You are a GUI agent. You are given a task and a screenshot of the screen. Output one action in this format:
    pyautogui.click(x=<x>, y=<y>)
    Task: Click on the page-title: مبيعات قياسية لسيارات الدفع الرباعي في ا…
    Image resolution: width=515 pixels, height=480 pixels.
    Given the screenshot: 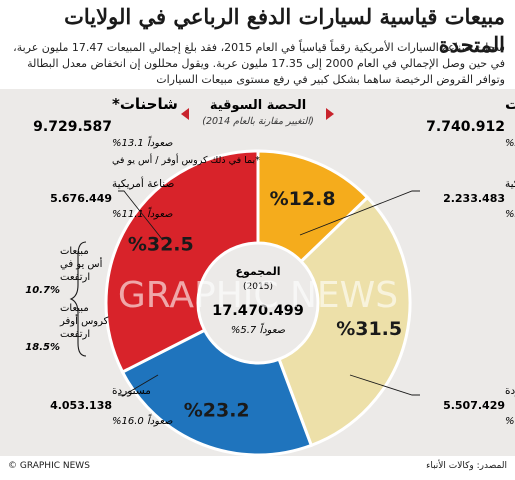 What is the action you would take?
    pyautogui.click(x=284, y=30)
    